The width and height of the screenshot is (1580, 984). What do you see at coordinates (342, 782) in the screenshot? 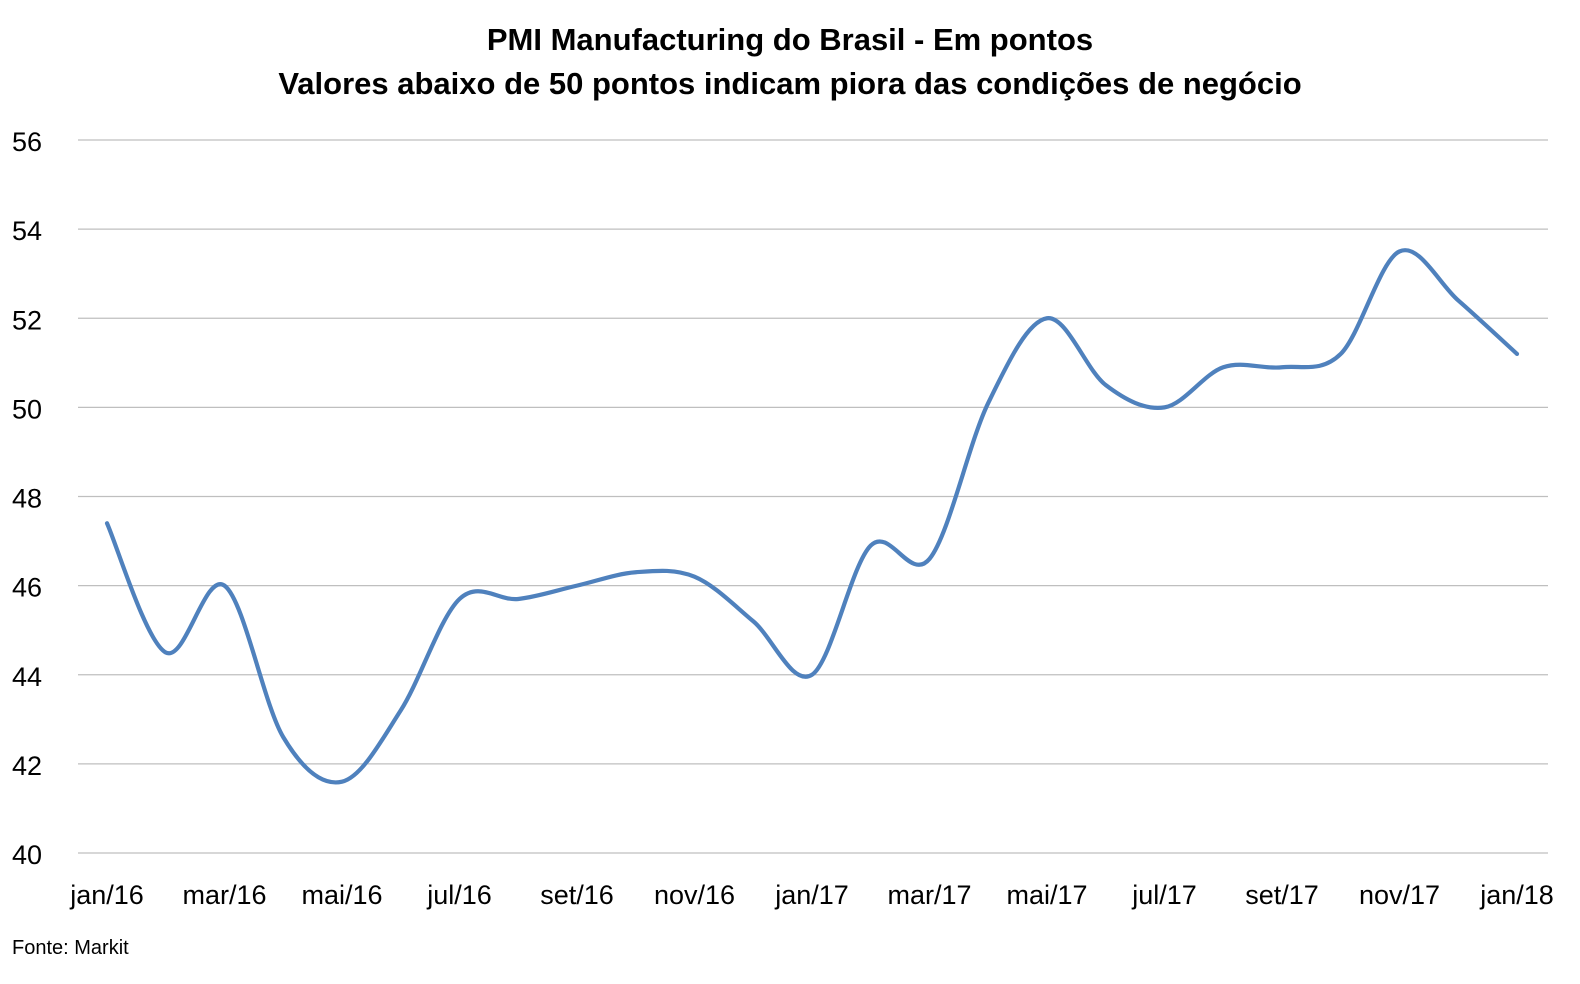
I see `data-point-mai/16` at bounding box center [342, 782].